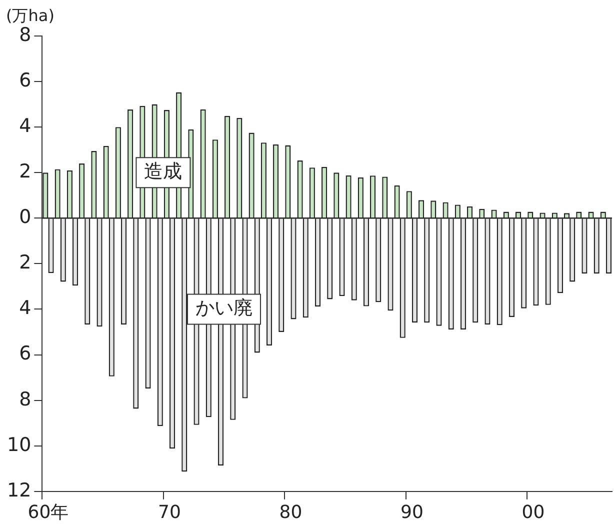 The width and height of the screenshot is (614, 527). I want to click on y-axis-title: (万ha), so click(30, 16).